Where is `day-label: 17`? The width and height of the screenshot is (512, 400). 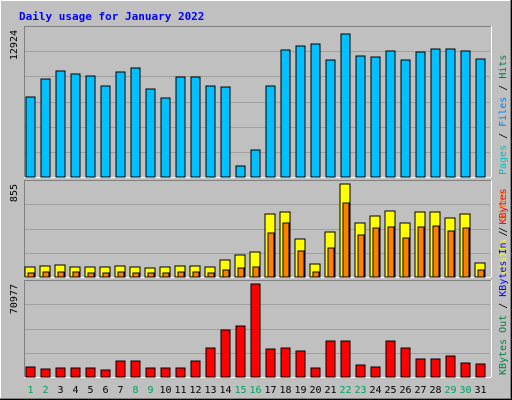
day-label: 17 is located at coordinates (270, 390).